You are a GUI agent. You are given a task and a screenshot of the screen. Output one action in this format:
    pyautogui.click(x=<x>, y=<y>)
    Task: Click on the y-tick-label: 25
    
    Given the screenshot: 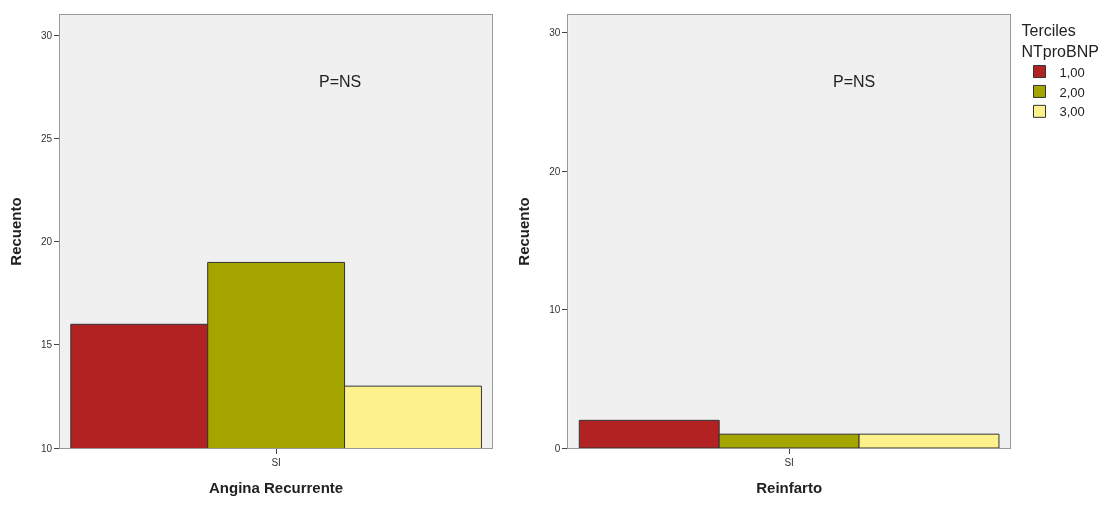 What is the action you would take?
    pyautogui.click(x=46, y=139)
    